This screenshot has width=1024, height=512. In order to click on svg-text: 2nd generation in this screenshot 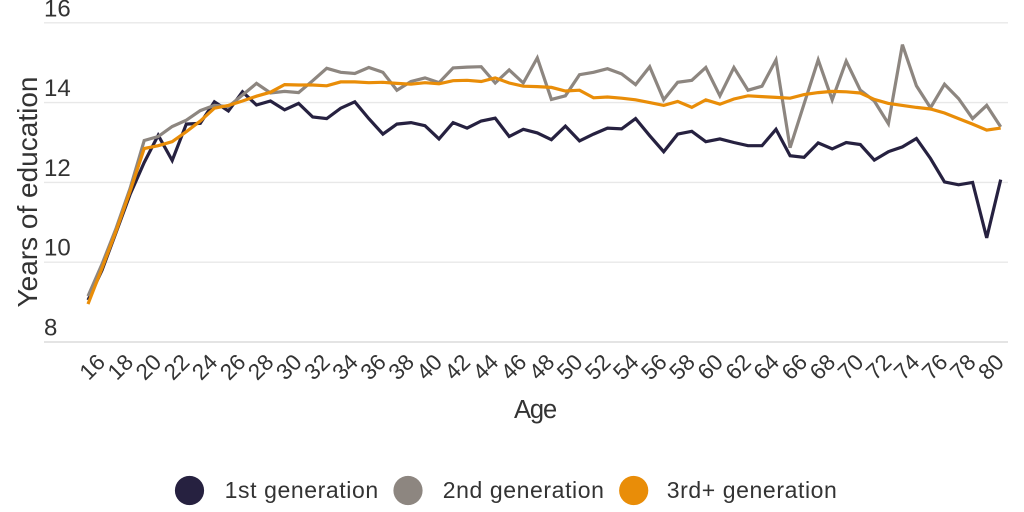, I will do `click(524, 490)`.